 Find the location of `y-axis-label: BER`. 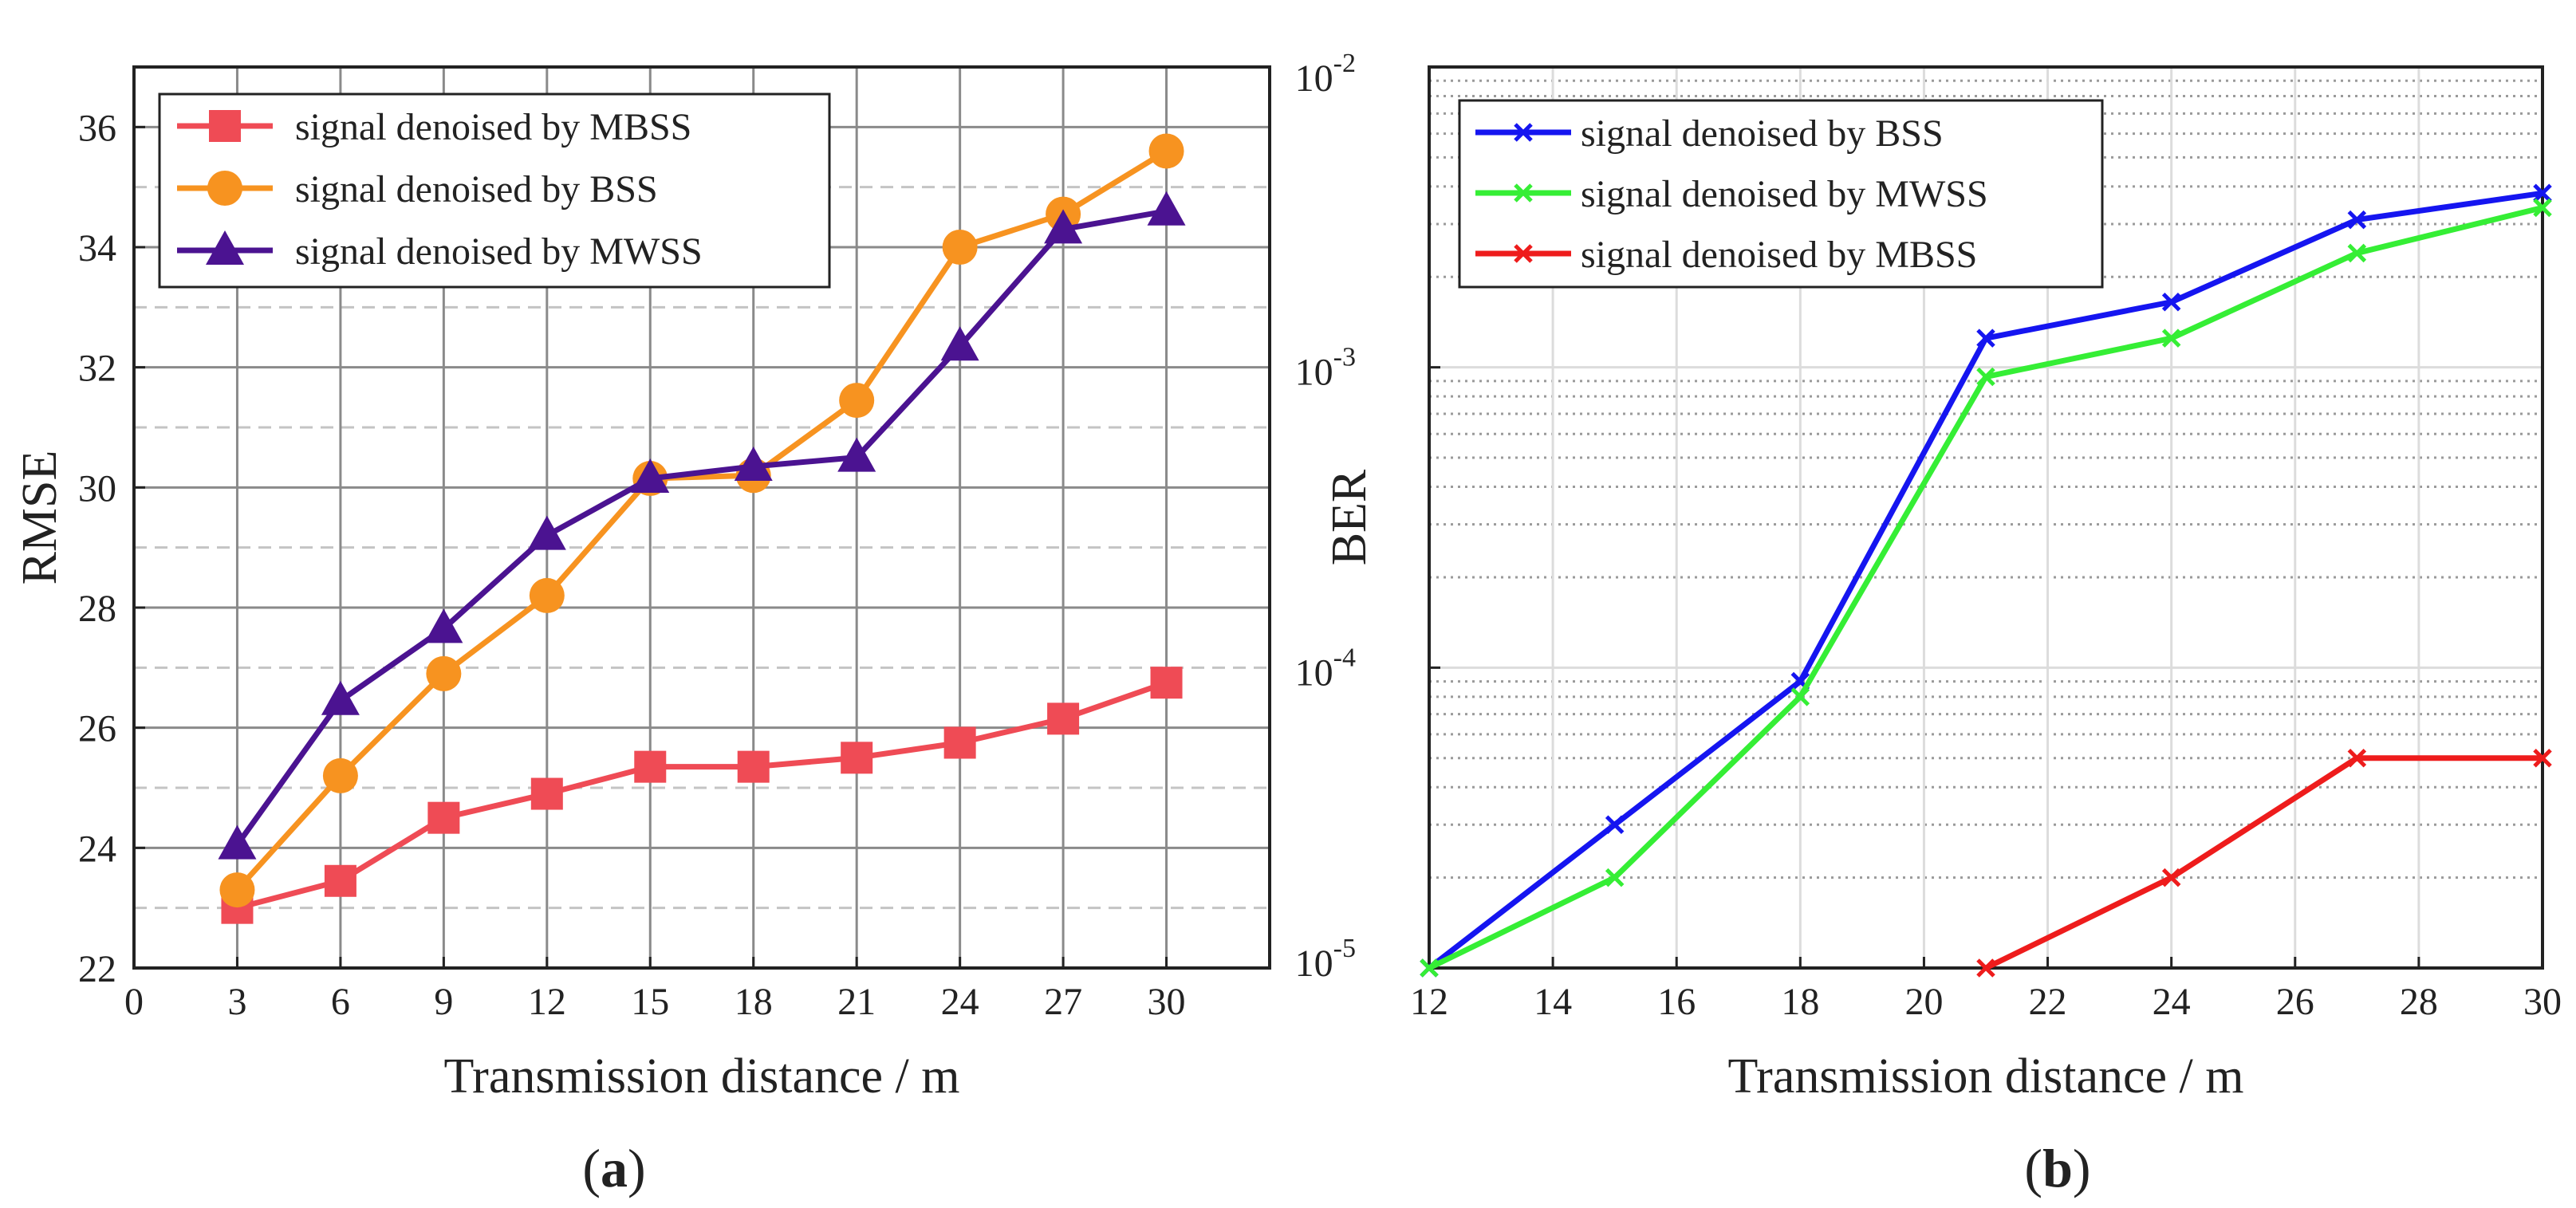

y-axis-label: BER is located at coordinates (1349, 517).